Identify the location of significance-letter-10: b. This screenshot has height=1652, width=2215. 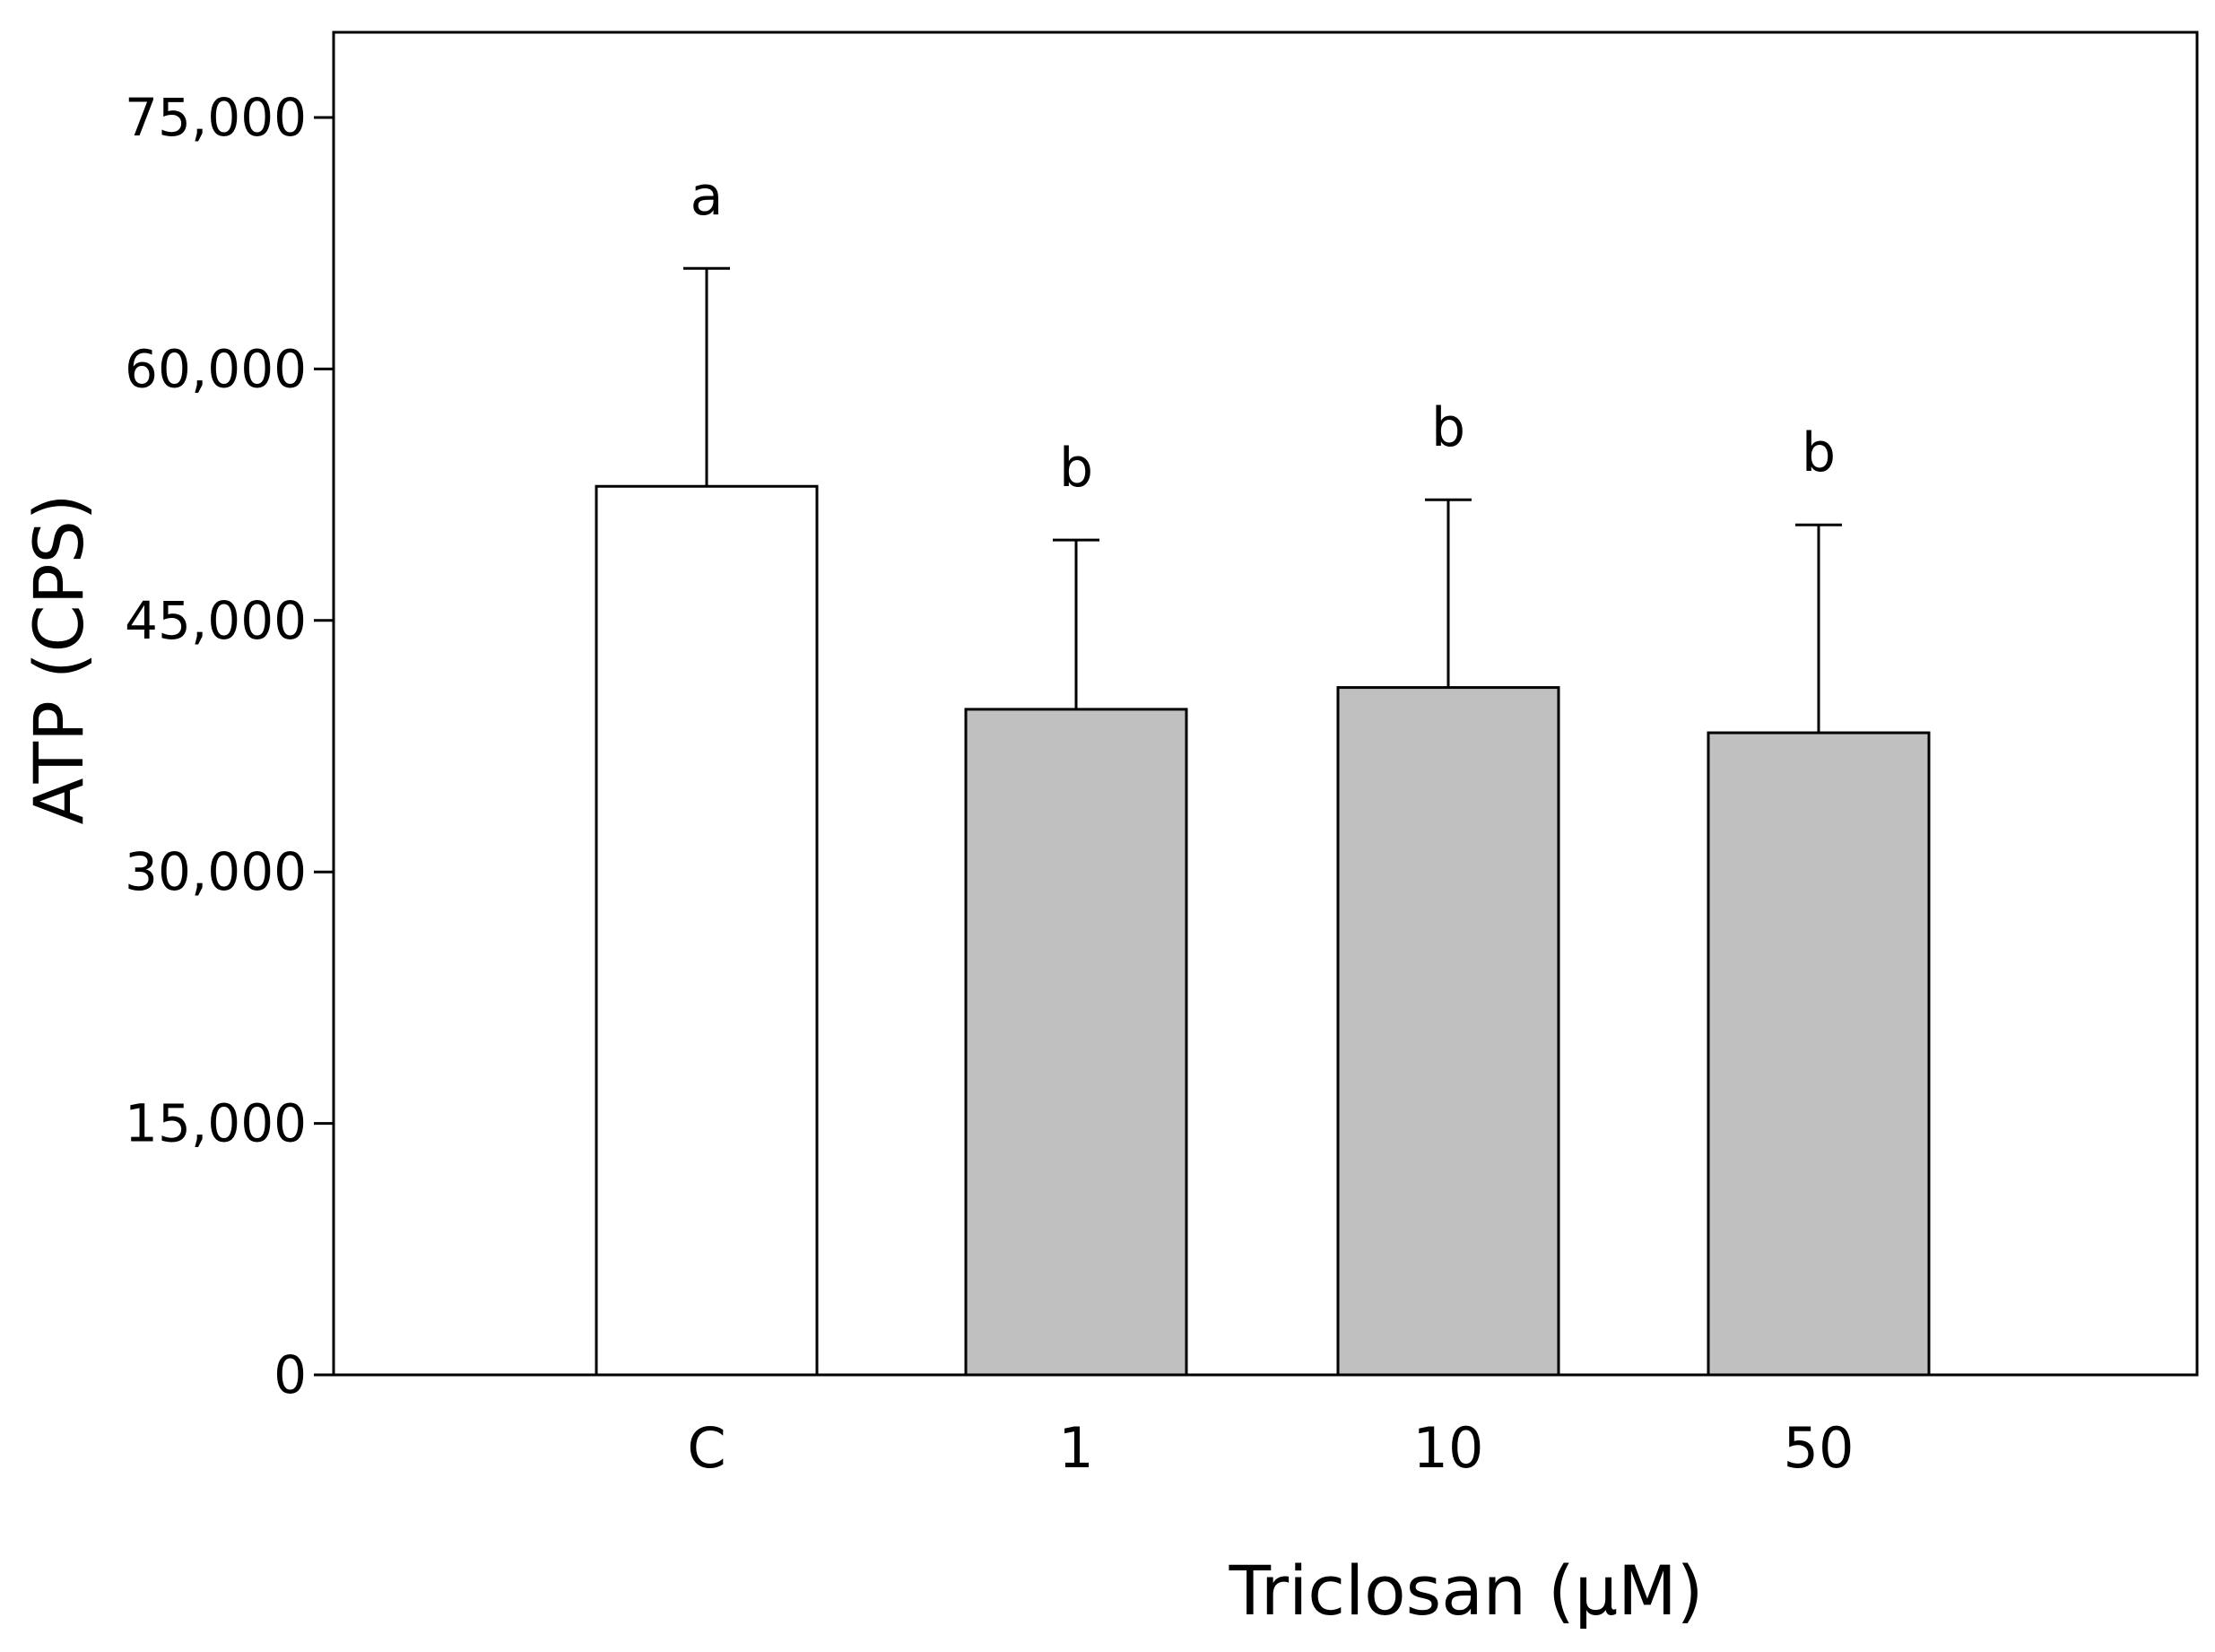
(1448, 427).